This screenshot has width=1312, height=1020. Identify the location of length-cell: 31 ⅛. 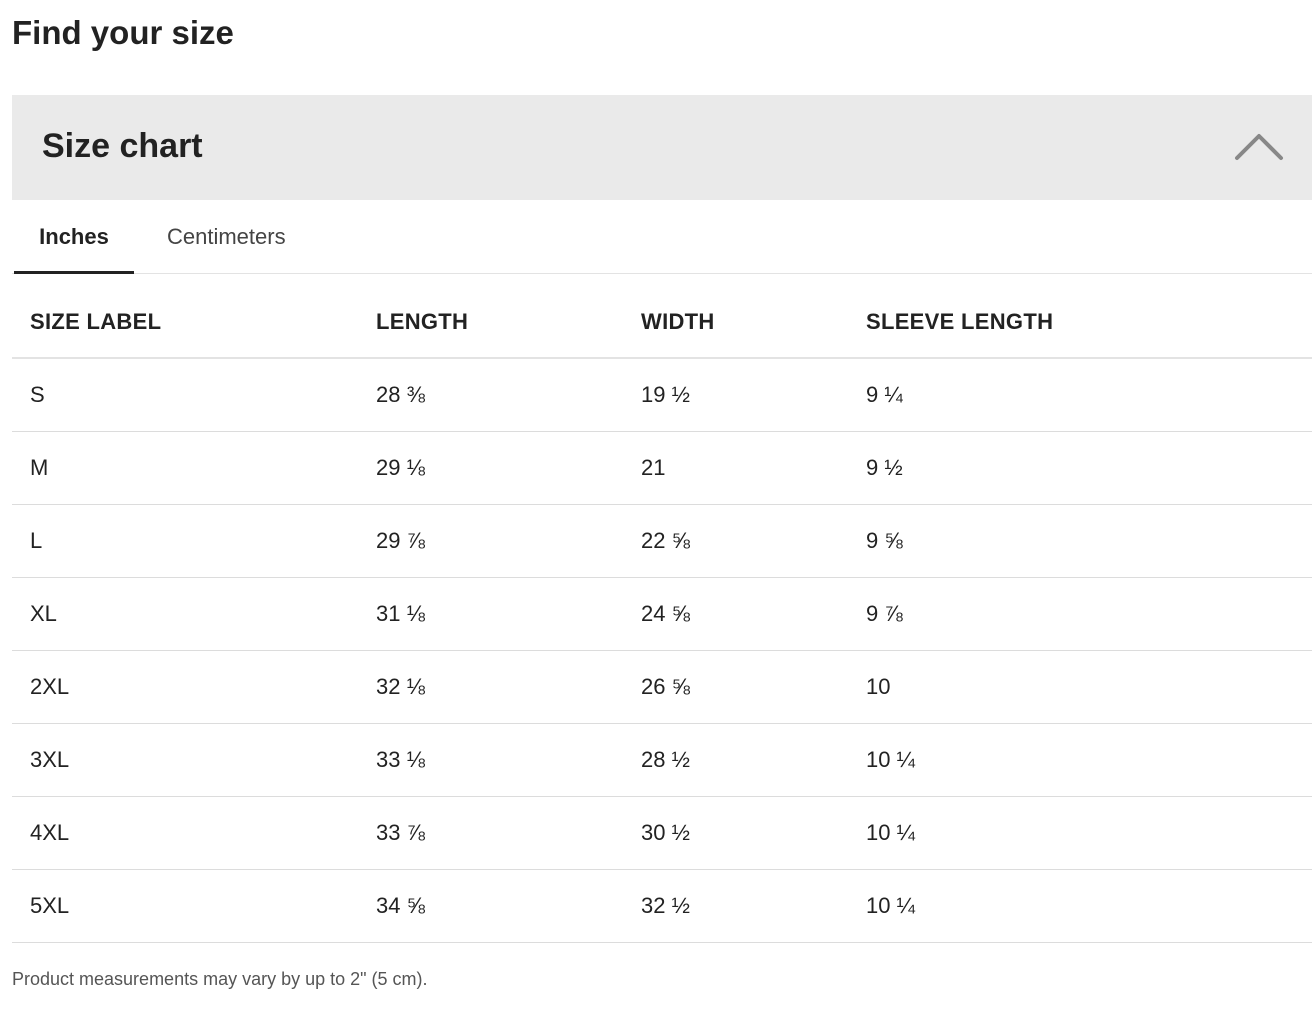
(400, 613).